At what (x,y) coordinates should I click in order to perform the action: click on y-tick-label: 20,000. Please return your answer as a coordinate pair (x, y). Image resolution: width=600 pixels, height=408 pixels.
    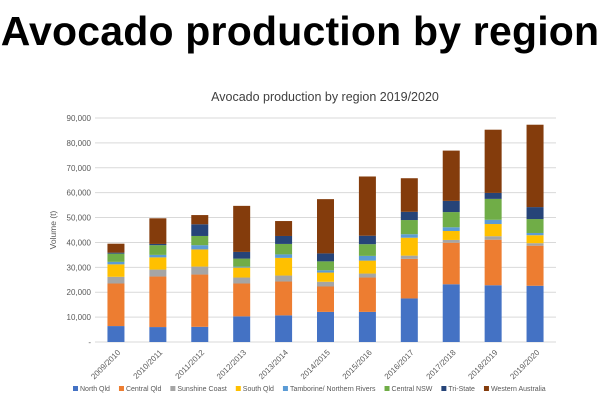
    Looking at the image, I should click on (79, 292).